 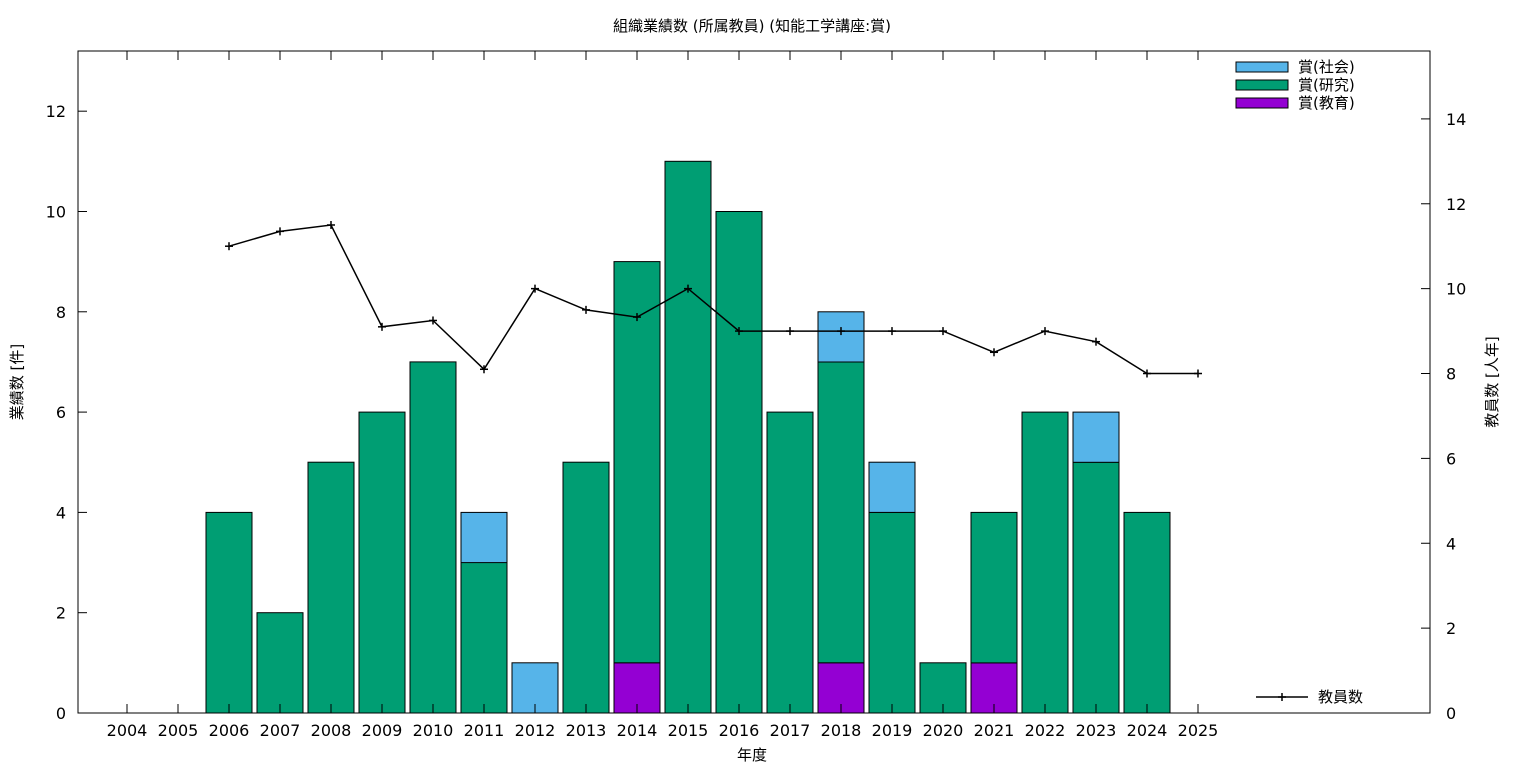 I want to click on x-tick-label-2018: 2018, so click(x=841, y=730).